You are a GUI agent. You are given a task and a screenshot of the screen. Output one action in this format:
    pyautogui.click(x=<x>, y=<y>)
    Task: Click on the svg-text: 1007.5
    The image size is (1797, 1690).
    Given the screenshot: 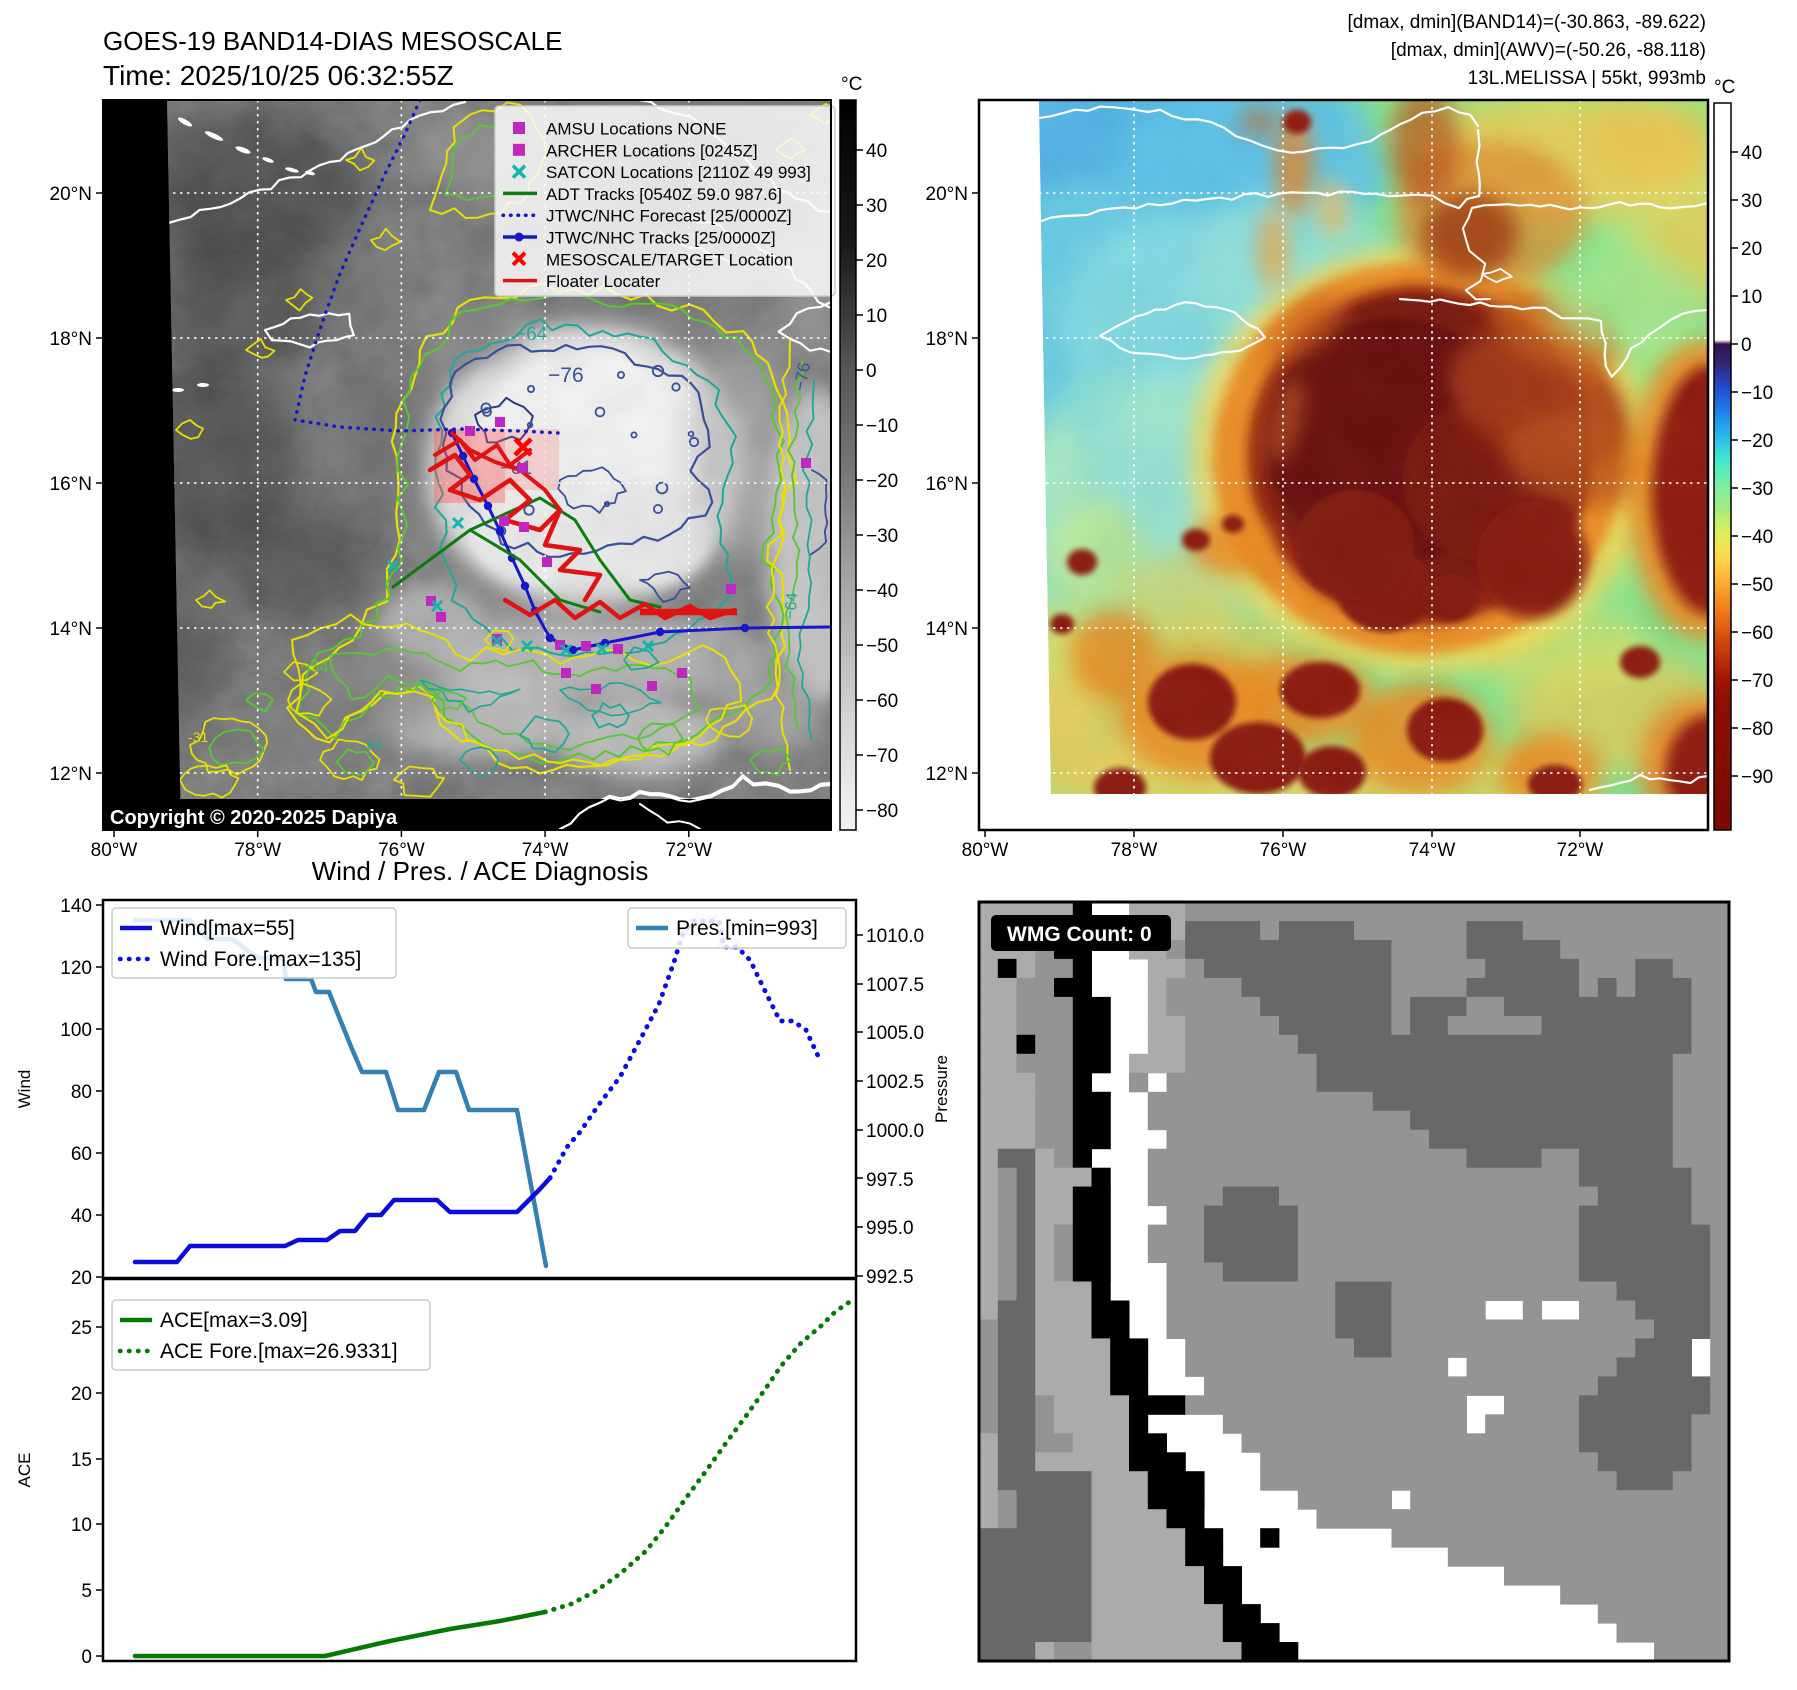 What is the action you would take?
    pyautogui.click(x=895, y=985)
    